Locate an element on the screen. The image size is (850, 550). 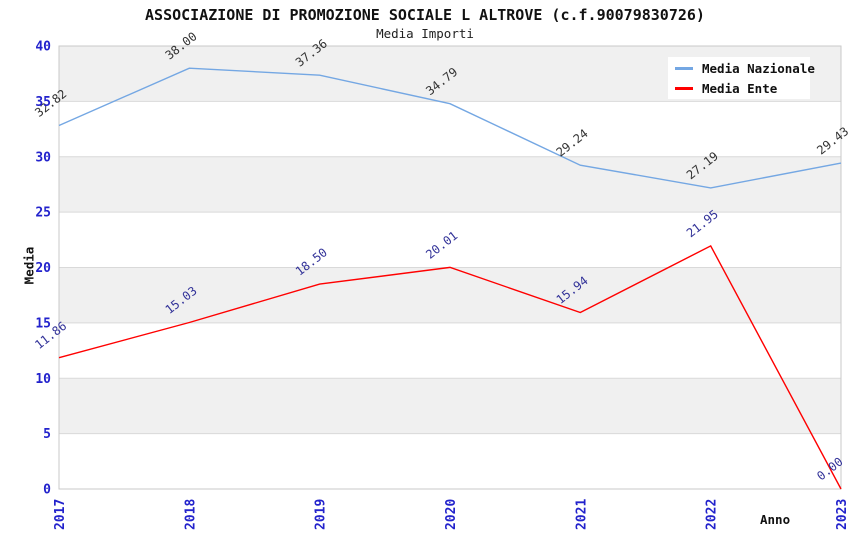
y-tick-label: 15 is located at coordinates (43, 323).